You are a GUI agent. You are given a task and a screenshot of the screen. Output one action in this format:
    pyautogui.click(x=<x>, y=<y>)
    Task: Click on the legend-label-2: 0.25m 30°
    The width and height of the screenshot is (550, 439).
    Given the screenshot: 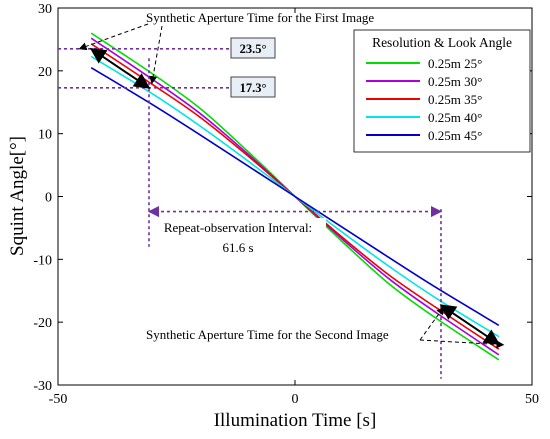 What is the action you would take?
    pyautogui.click(x=455, y=81)
    